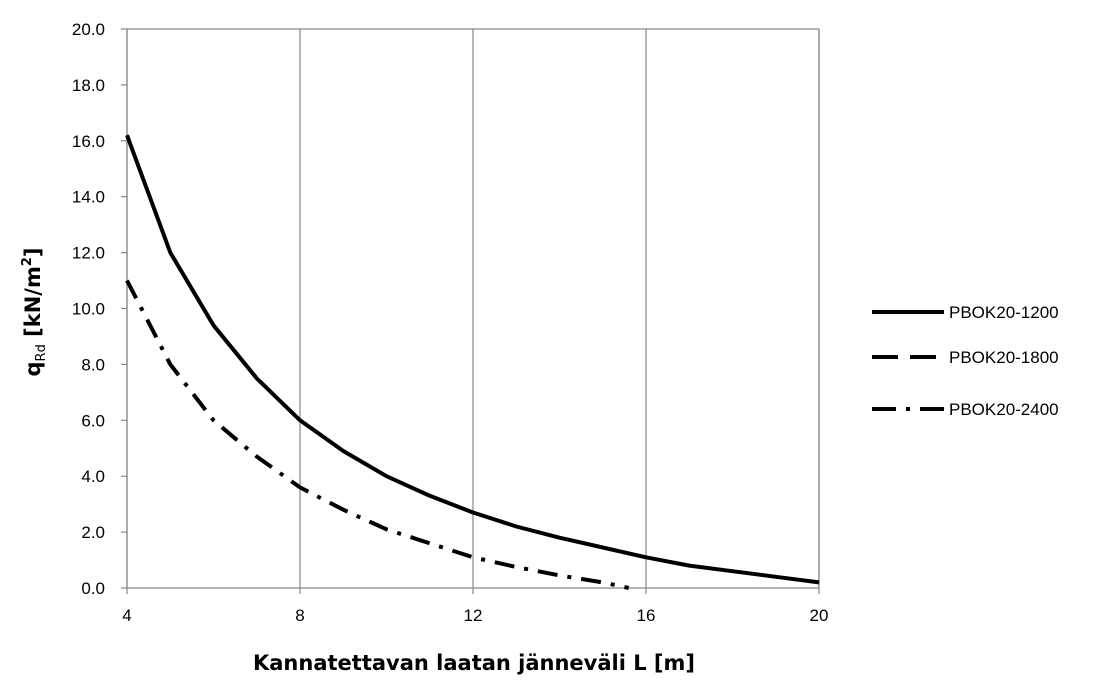  What do you see at coordinates (88, 197) in the screenshot?
I see `y-tick-label-14: 14.0` at bounding box center [88, 197].